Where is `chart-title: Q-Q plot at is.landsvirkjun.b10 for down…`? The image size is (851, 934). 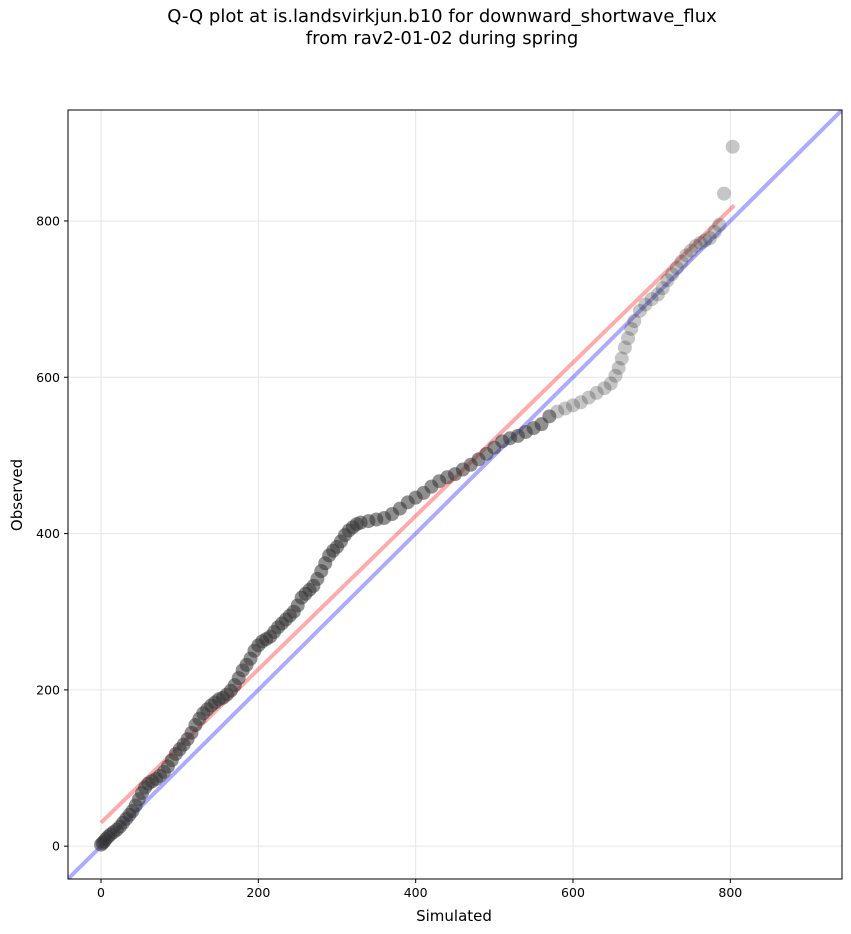 chart-title: Q-Q plot at is.landsvirkjun.b10 for down… is located at coordinates (425, 28).